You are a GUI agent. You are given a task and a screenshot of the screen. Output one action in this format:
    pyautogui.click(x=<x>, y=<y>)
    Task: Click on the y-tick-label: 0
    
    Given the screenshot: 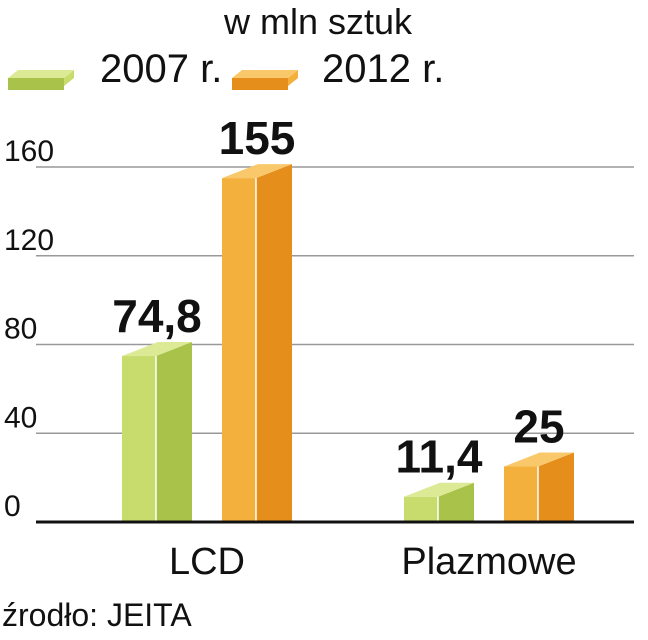 What is the action you would take?
    pyautogui.click(x=12, y=506)
    